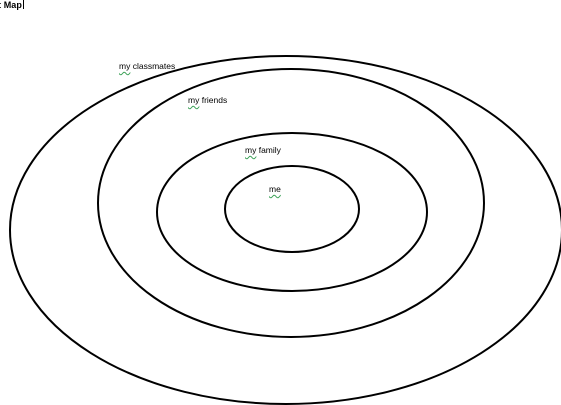 The height and width of the screenshot is (405, 561). Describe the element at coordinates (268, 150) in the screenshot. I see `ring-label-family-rest: family` at that location.